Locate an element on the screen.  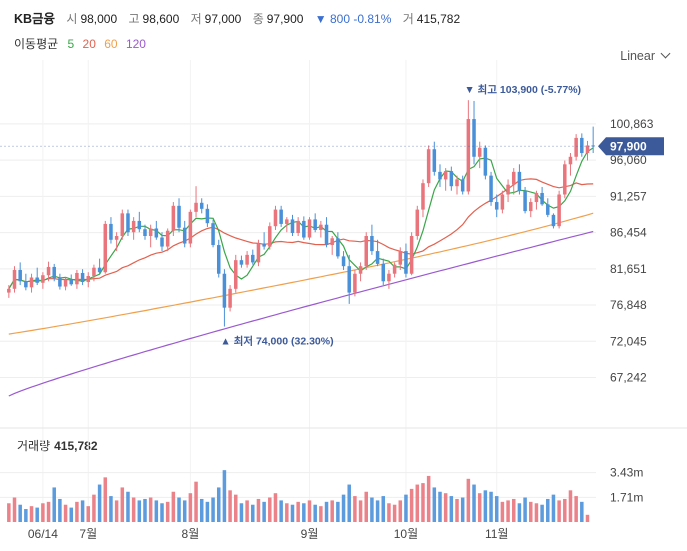
high-label: 고 is located at coordinates (134, 19).